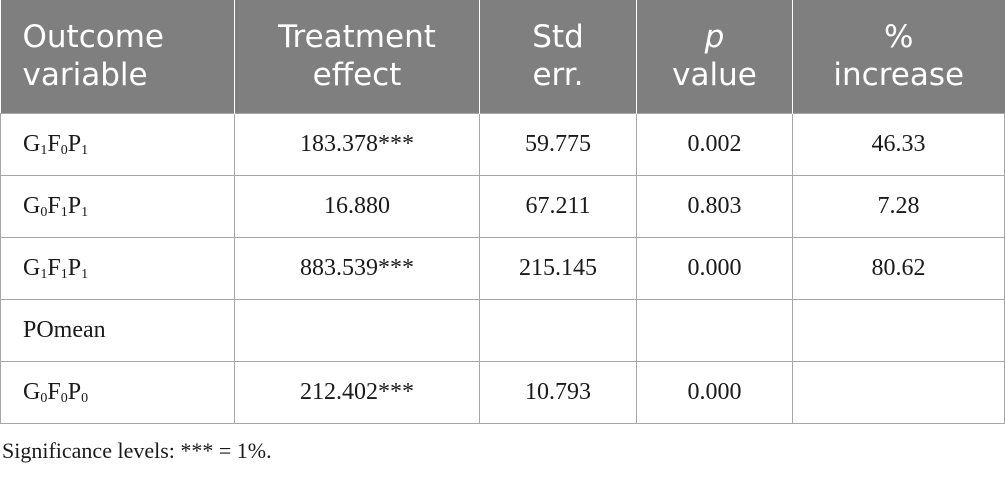 The image size is (1005, 478). I want to click on table-row: G0F0P0 212.402*** 10.793 0.000, so click(502, 392).